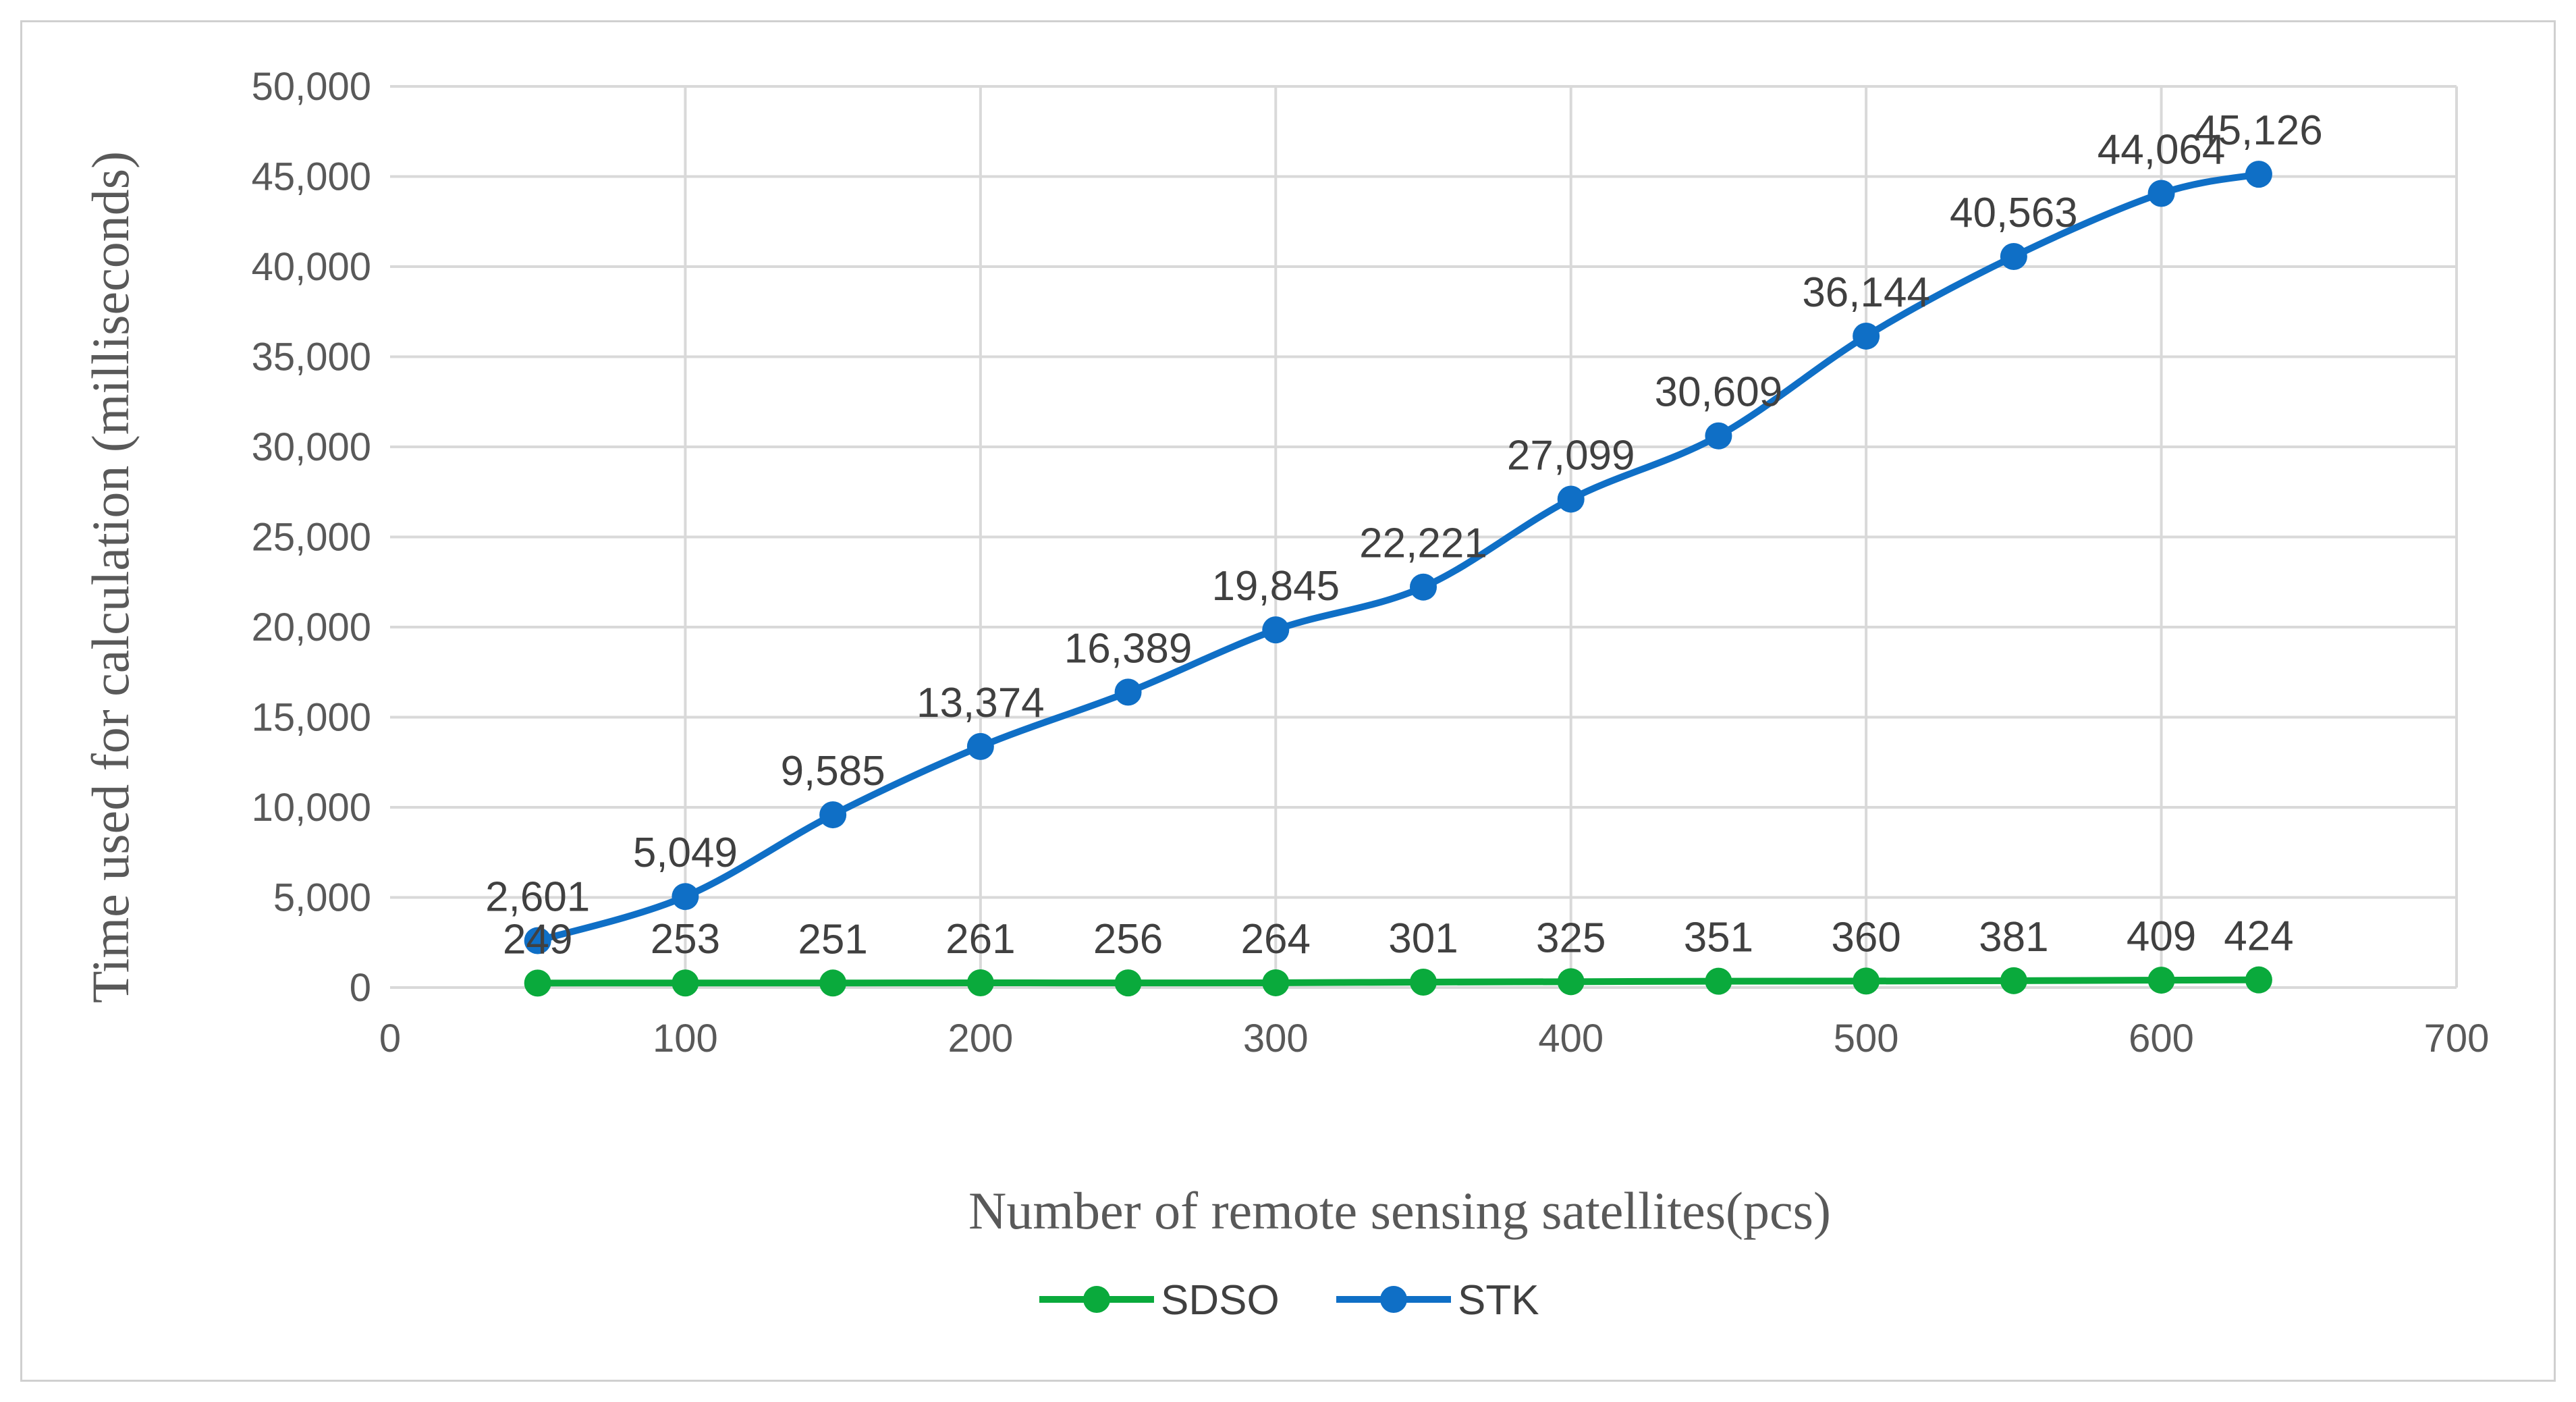 This screenshot has height=1402, width=2576. I want to click on x-tick-label: 400, so click(1571, 1038).